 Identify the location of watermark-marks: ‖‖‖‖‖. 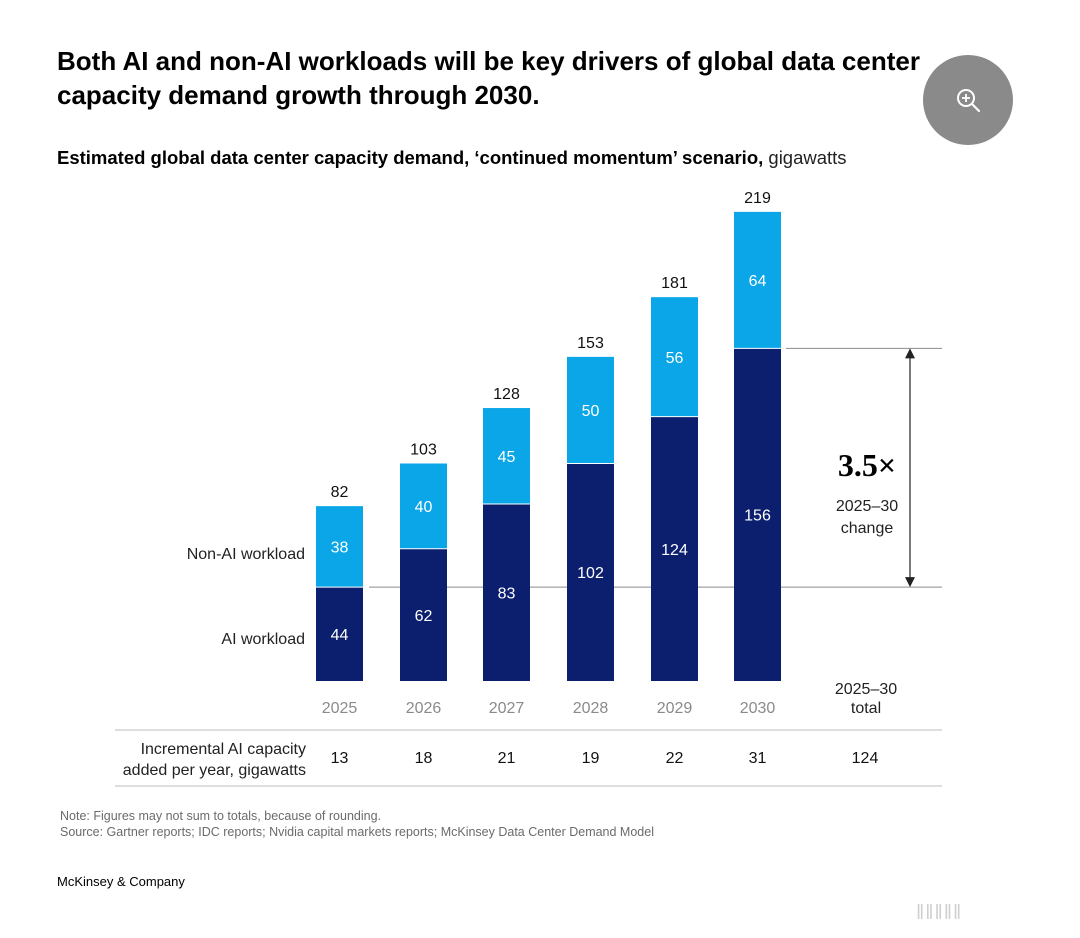
(939, 913).